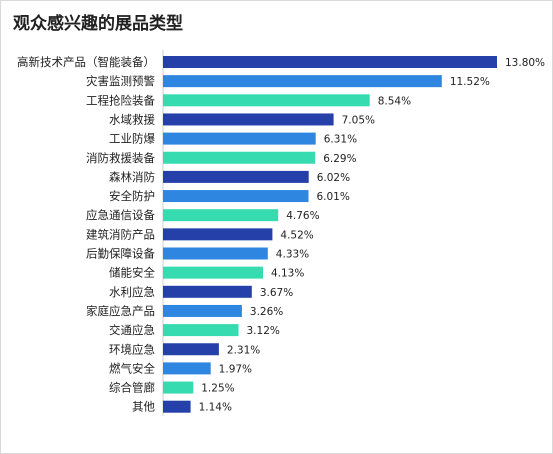 Image resolution: width=553 pixels, height=454 pixels. What do you see at coordinates (358, 120) in the screenshot?
I see `value-label: 7.05%` at bounding box center [358, 120].